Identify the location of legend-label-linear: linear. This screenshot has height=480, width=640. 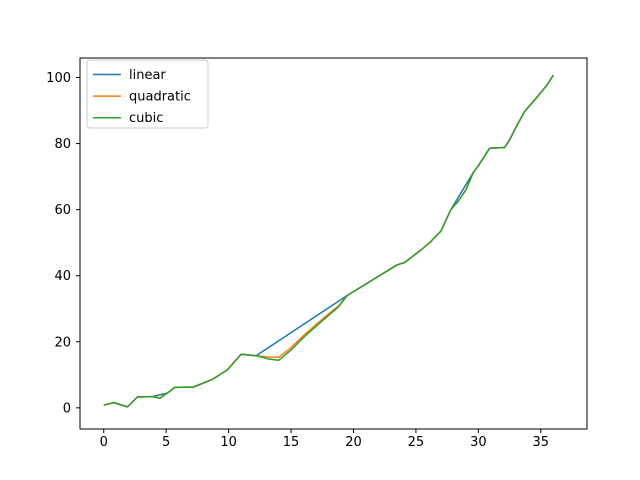
(147, 75).